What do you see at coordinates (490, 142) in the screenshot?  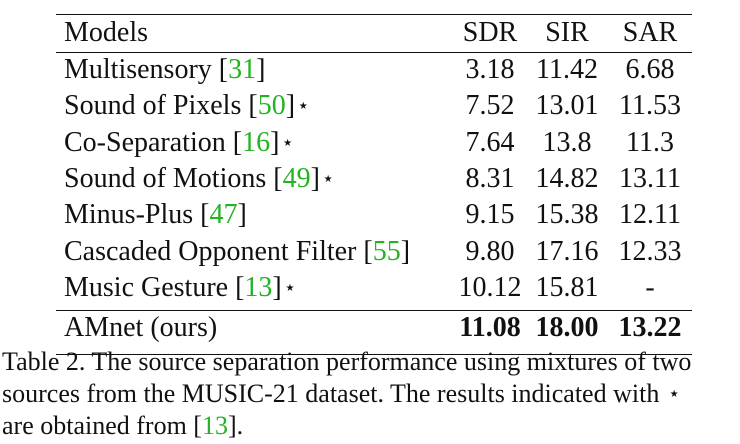 I see `sdr-value: 7.64` at bounding box center [490, 142].